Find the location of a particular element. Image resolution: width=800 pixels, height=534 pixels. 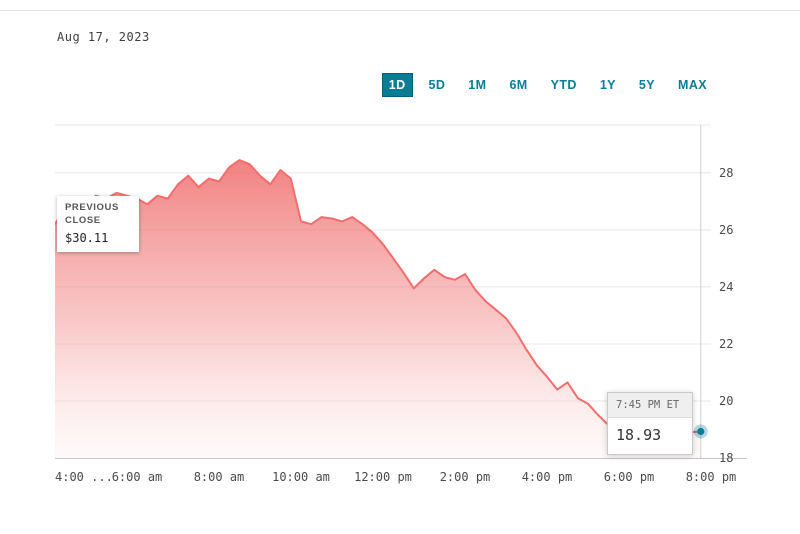

tab-1d: 1D is located at coordinates (397, 85).